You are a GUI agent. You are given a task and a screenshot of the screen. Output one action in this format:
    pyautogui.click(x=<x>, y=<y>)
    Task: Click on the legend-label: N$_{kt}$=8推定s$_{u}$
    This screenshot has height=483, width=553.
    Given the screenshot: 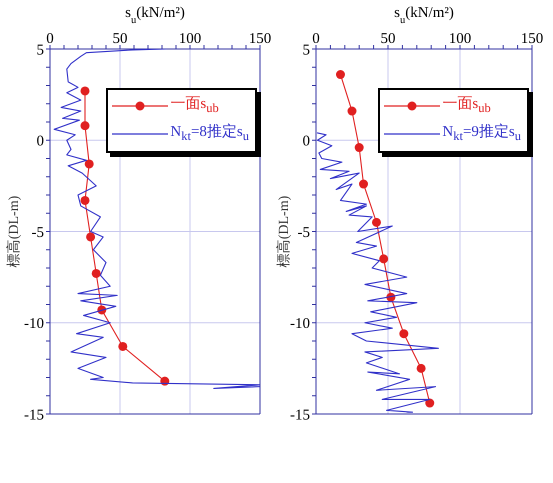 What is the action you would take?
    pyautogui.click(x=209, y=133)
    